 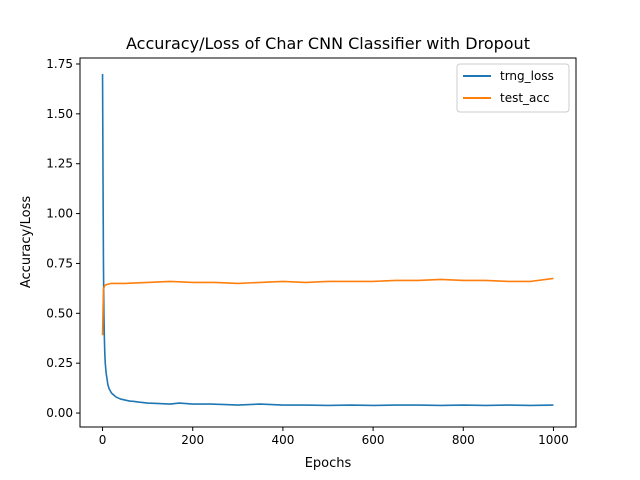 I want to click on x-tick-label: 600, so click(x=373, y=440).